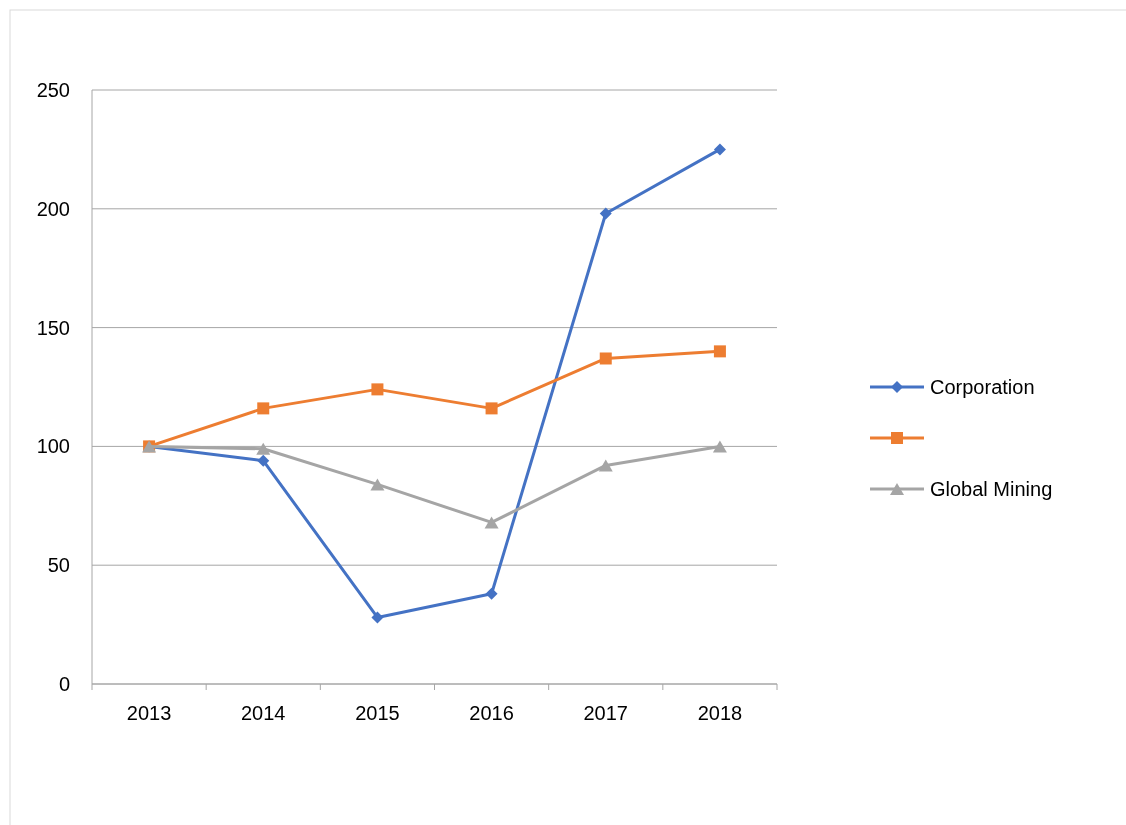  Describe the element at coordinates (263, 713) in the screenshot. I see `x-tick-label: 2014` at that location.